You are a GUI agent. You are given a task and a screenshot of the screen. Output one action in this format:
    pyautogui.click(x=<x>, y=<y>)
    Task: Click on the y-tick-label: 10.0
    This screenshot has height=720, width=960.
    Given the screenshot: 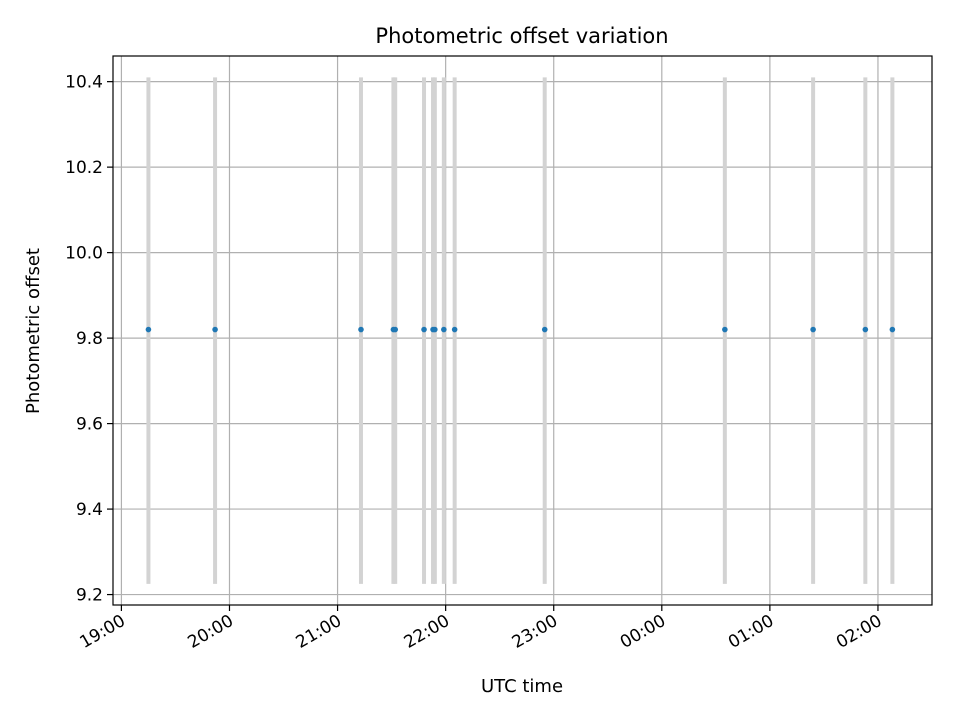 What is the action you would take?
    pyautogui.click(x=84, y=254)
    